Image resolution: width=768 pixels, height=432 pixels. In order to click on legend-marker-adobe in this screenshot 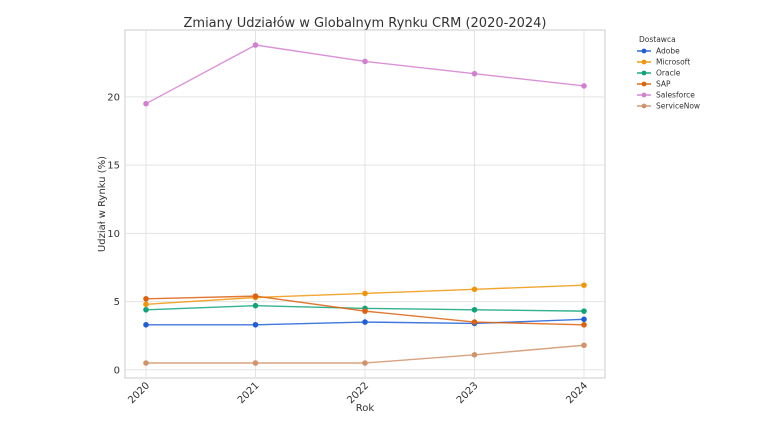, I will do `click(644, 51)`.